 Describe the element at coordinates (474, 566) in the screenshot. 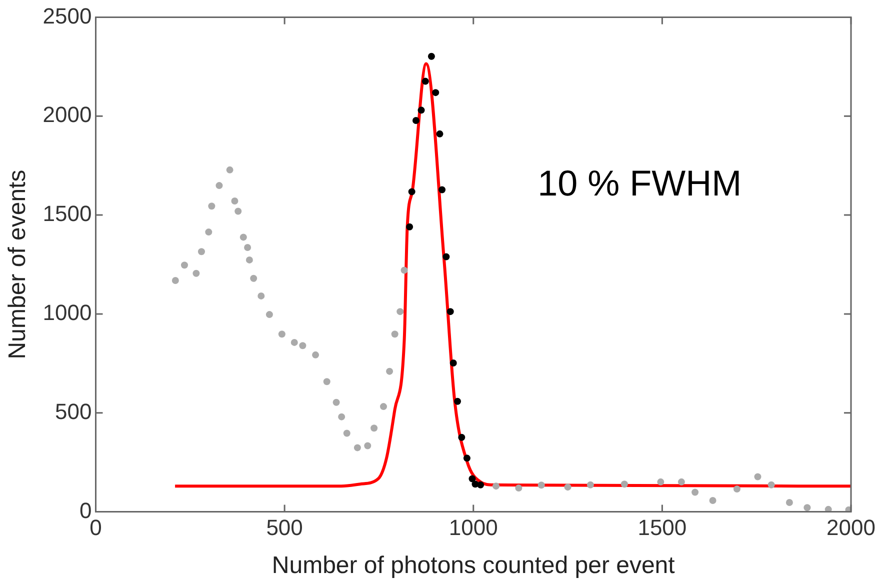

I see `x-axis-title: Number of photons counted per event` at that location.